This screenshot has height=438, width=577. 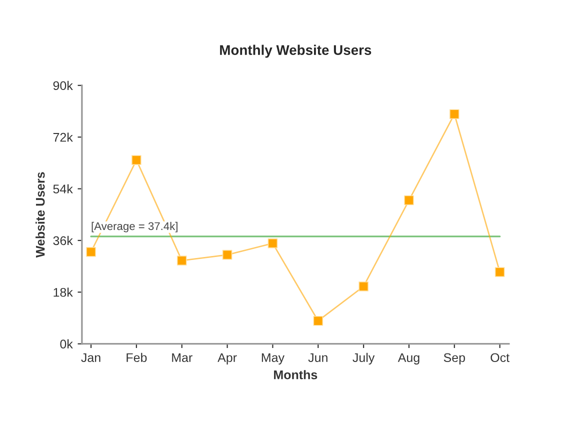 I want to click on y-axis-title: Website Users, so click(x=40, y=215).